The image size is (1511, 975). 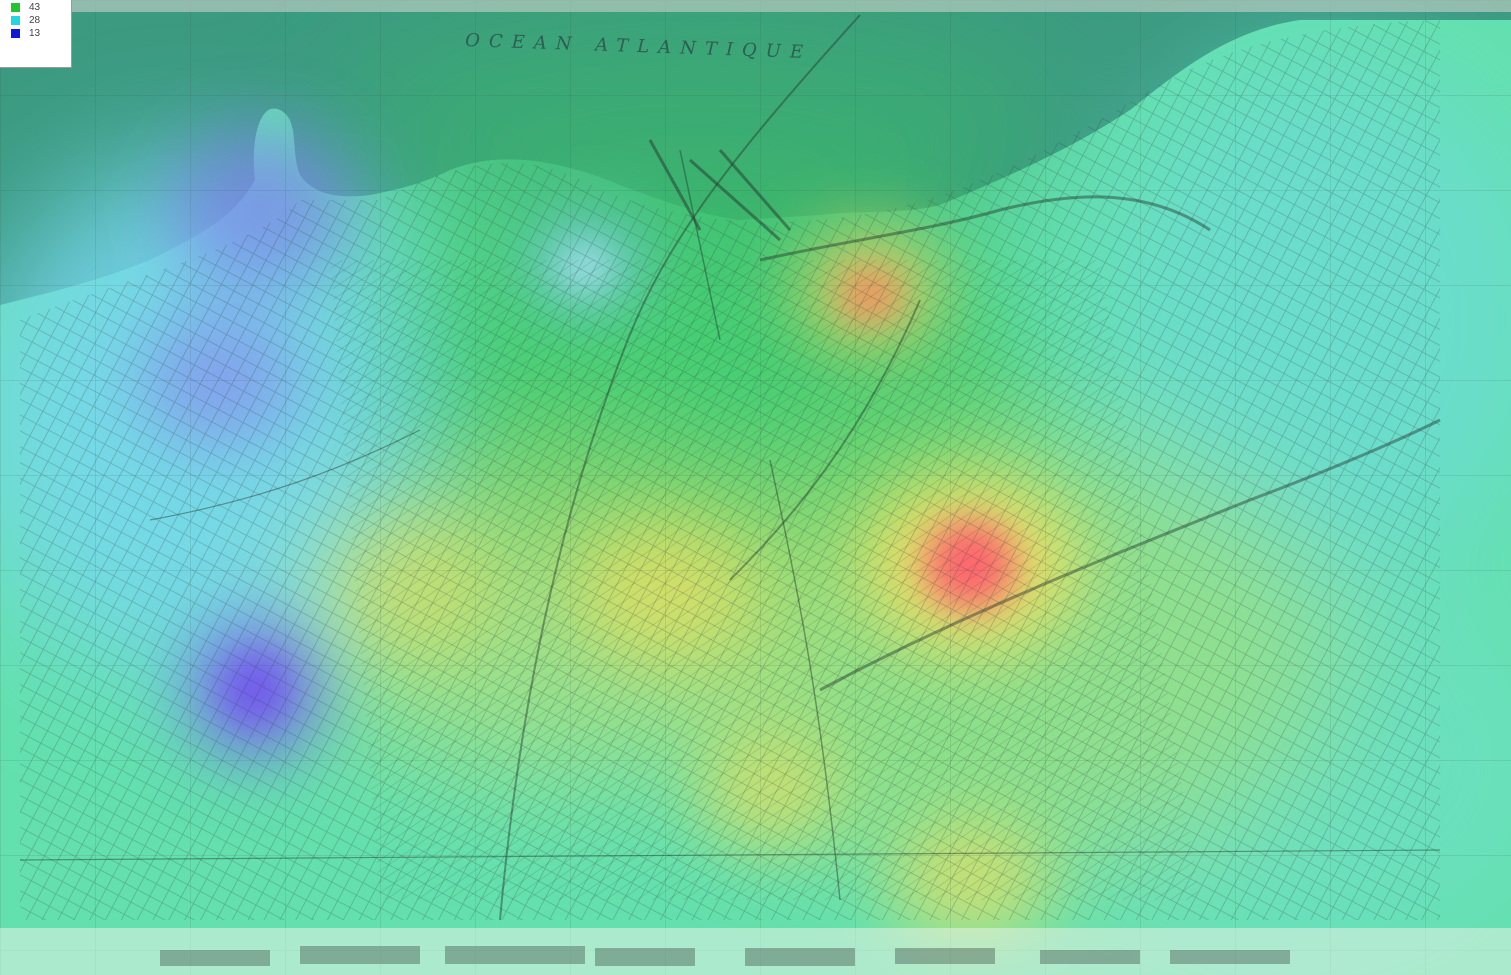 I want to click on map-bottom-margin, so click(x=755, y=951).